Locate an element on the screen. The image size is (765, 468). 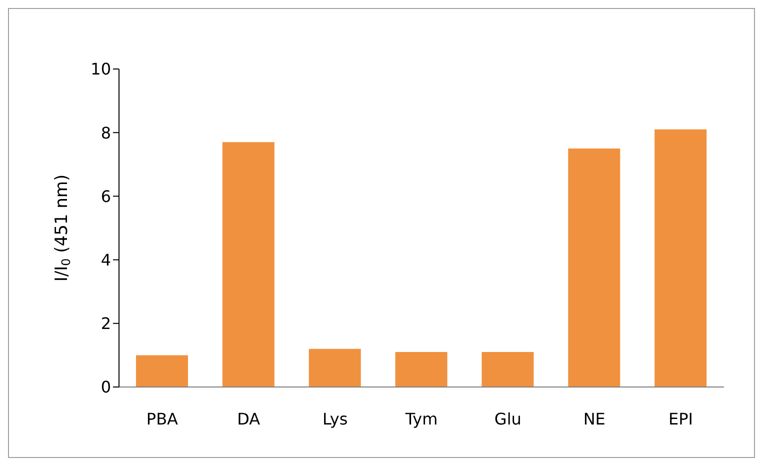
y-tick-label: 2 is located at coordinates (105, 324).